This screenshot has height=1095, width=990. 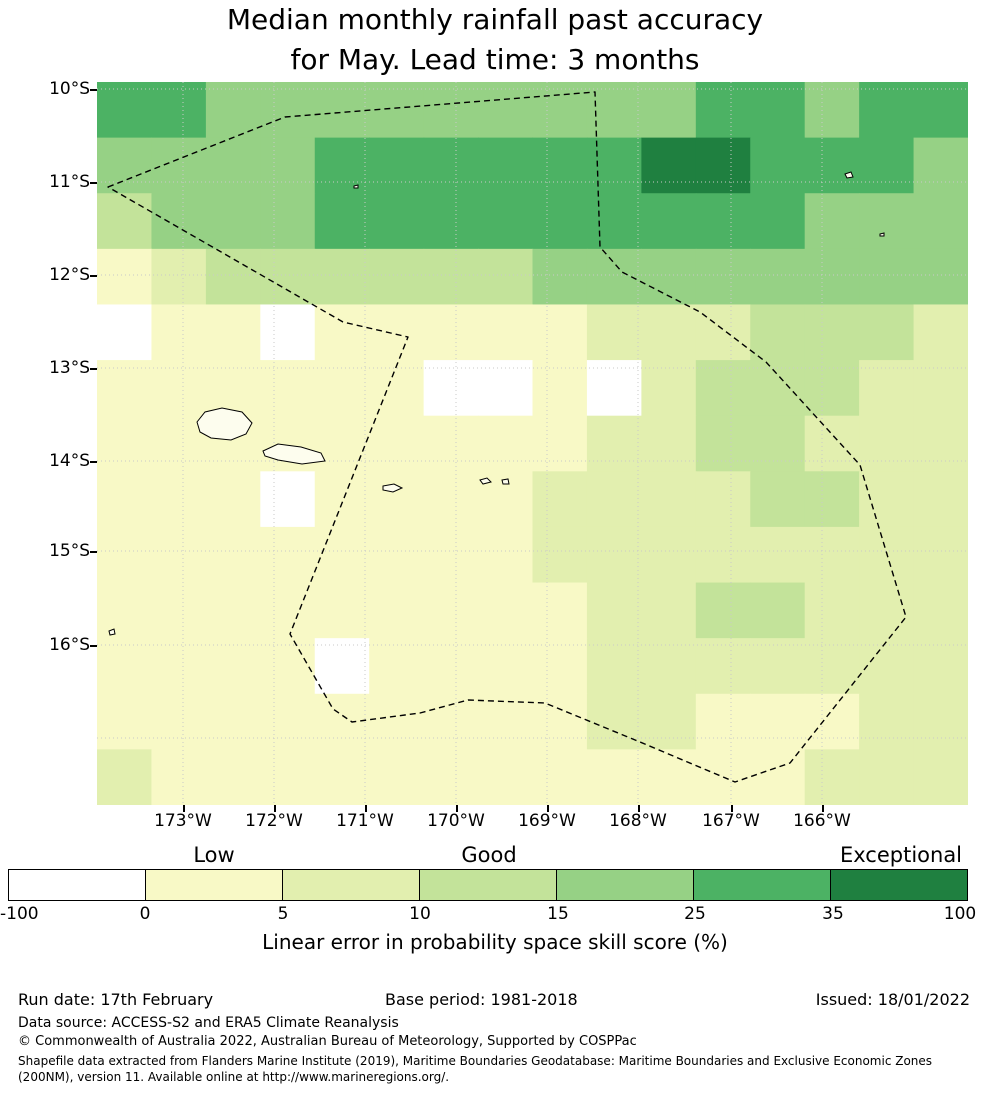 What do you see at coordinates (420, 914) in the screenshot?
I see `colorbar-tick-10: 10` at bounding box center [420, 914].